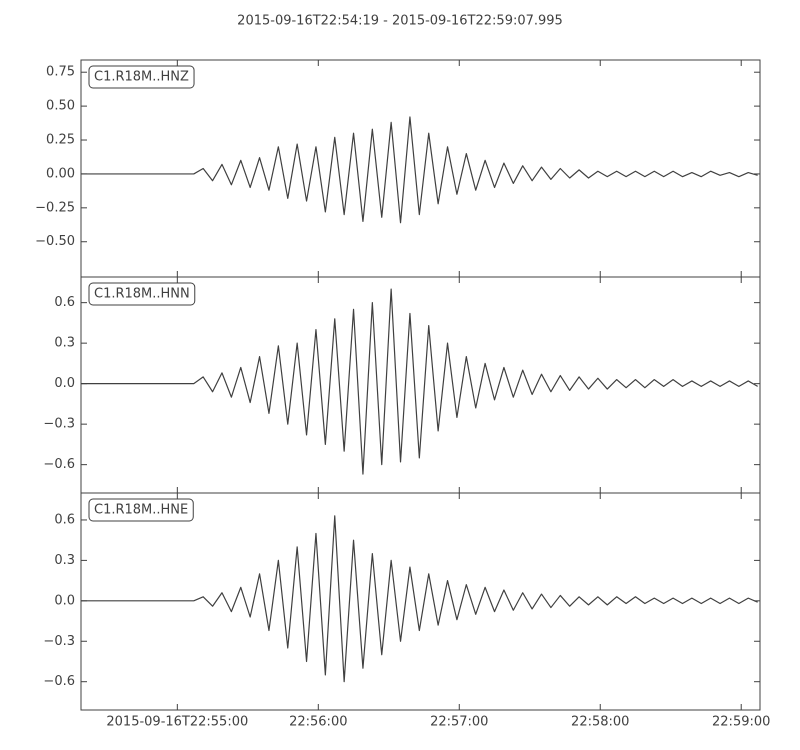 This screenshot has height=750, width=800. Describe the element at coordinates (177, 722) in the screenshot. I see `x-tick-label: 2015-09-16T22:55:00` at that location.